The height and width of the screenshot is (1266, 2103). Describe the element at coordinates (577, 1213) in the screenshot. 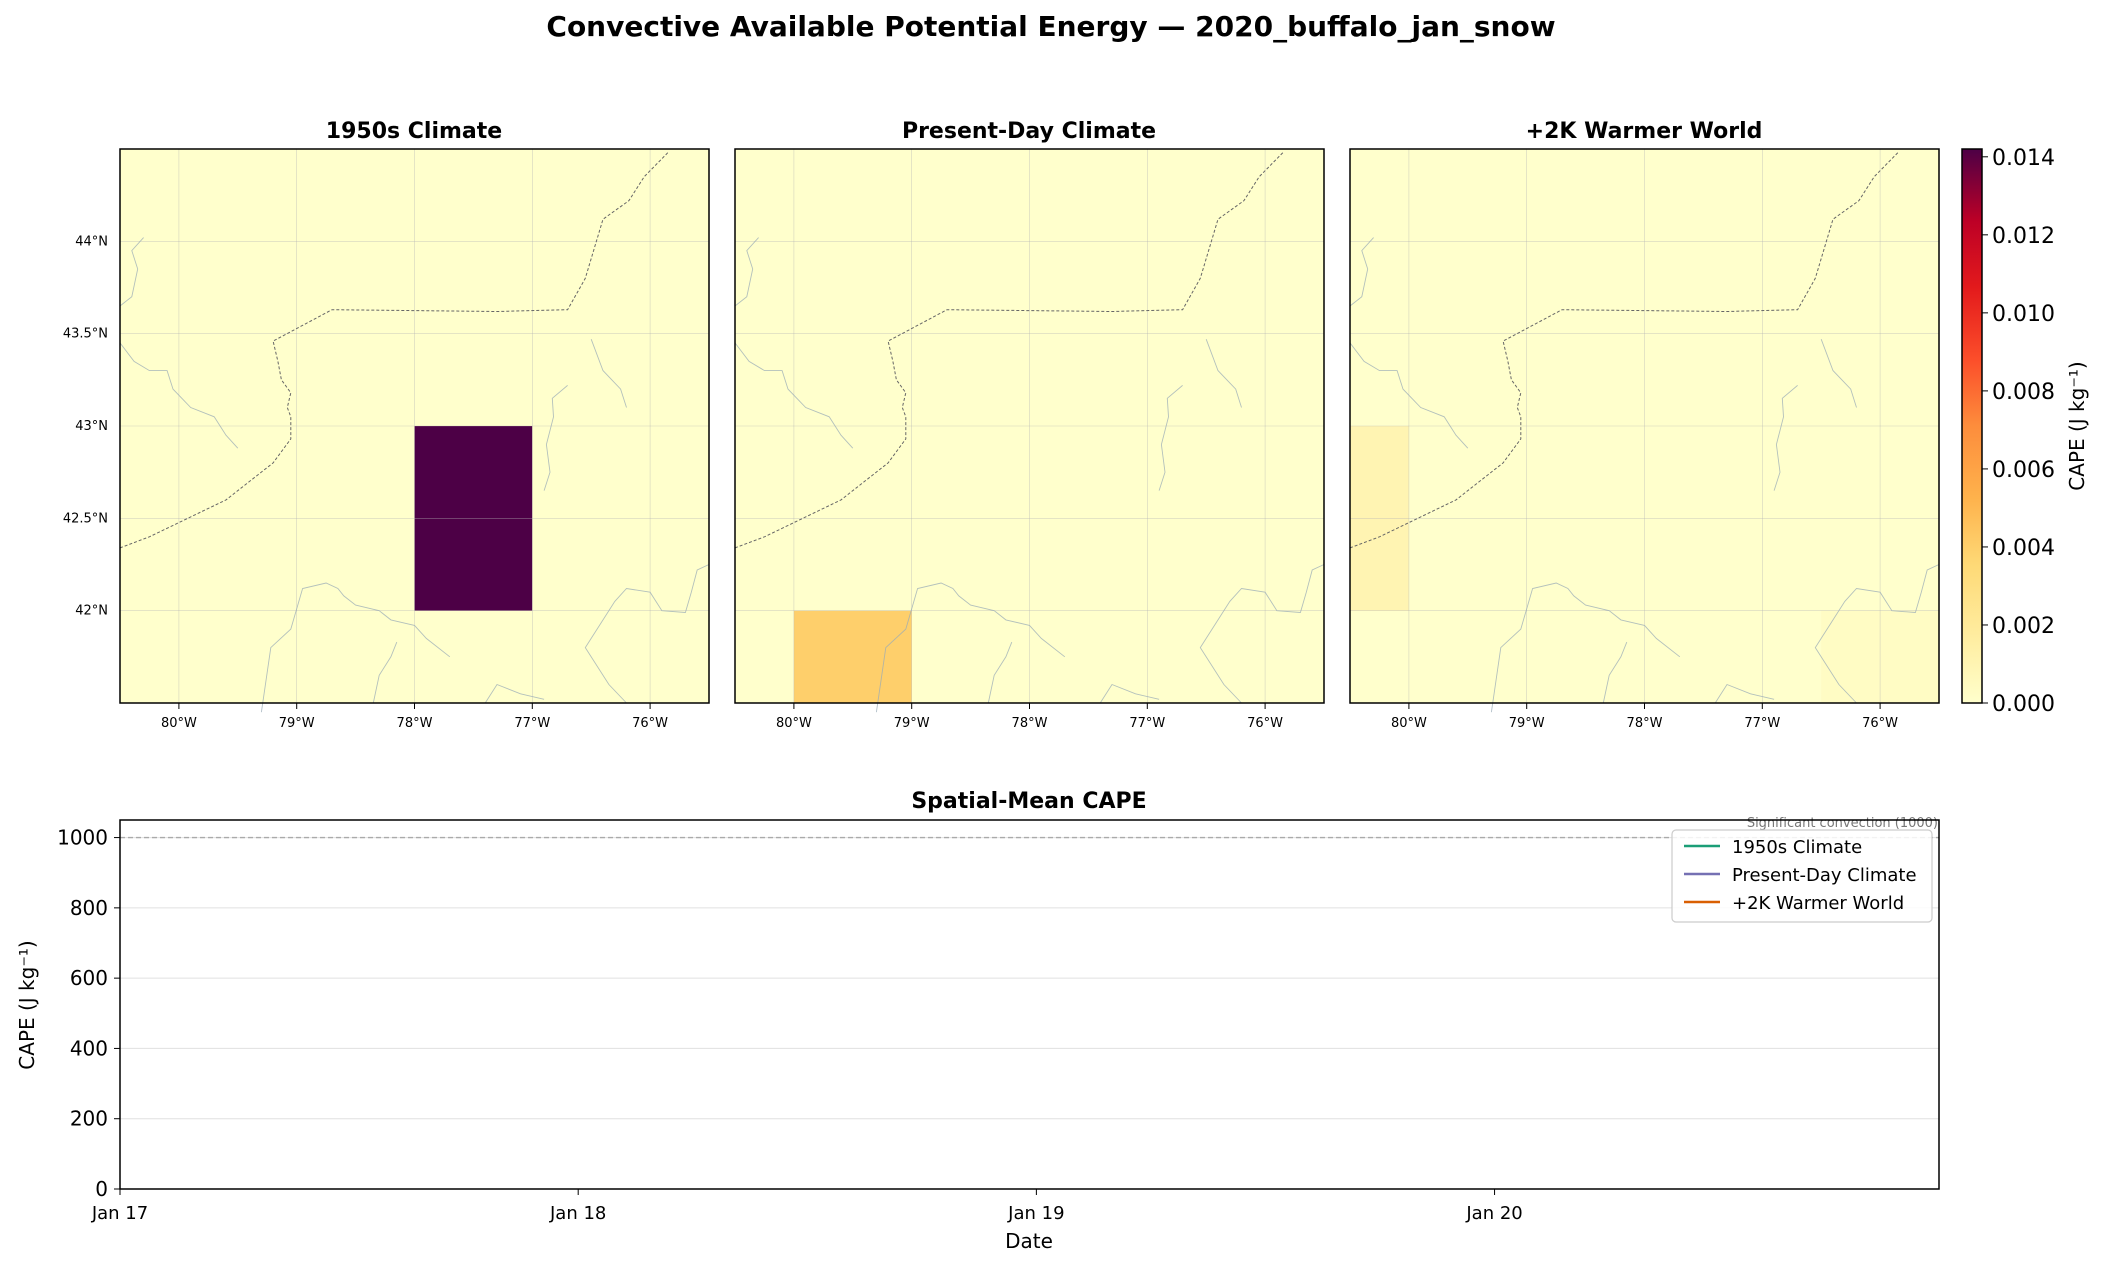

I see `x-tick-label: Jan 18` at that location.